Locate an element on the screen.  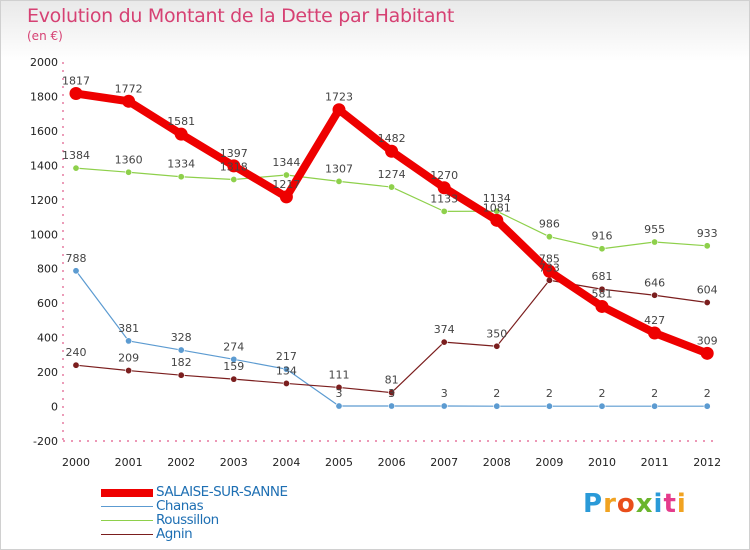
logo-letter: r is located at coordinates (610, 504).